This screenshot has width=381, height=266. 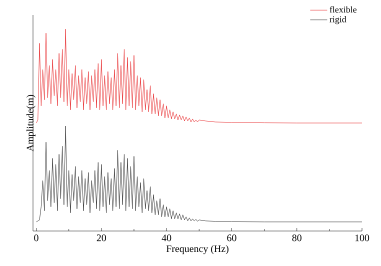 I want to click on y-axis-title: Amplitude(m), so click(x=31, y=123).